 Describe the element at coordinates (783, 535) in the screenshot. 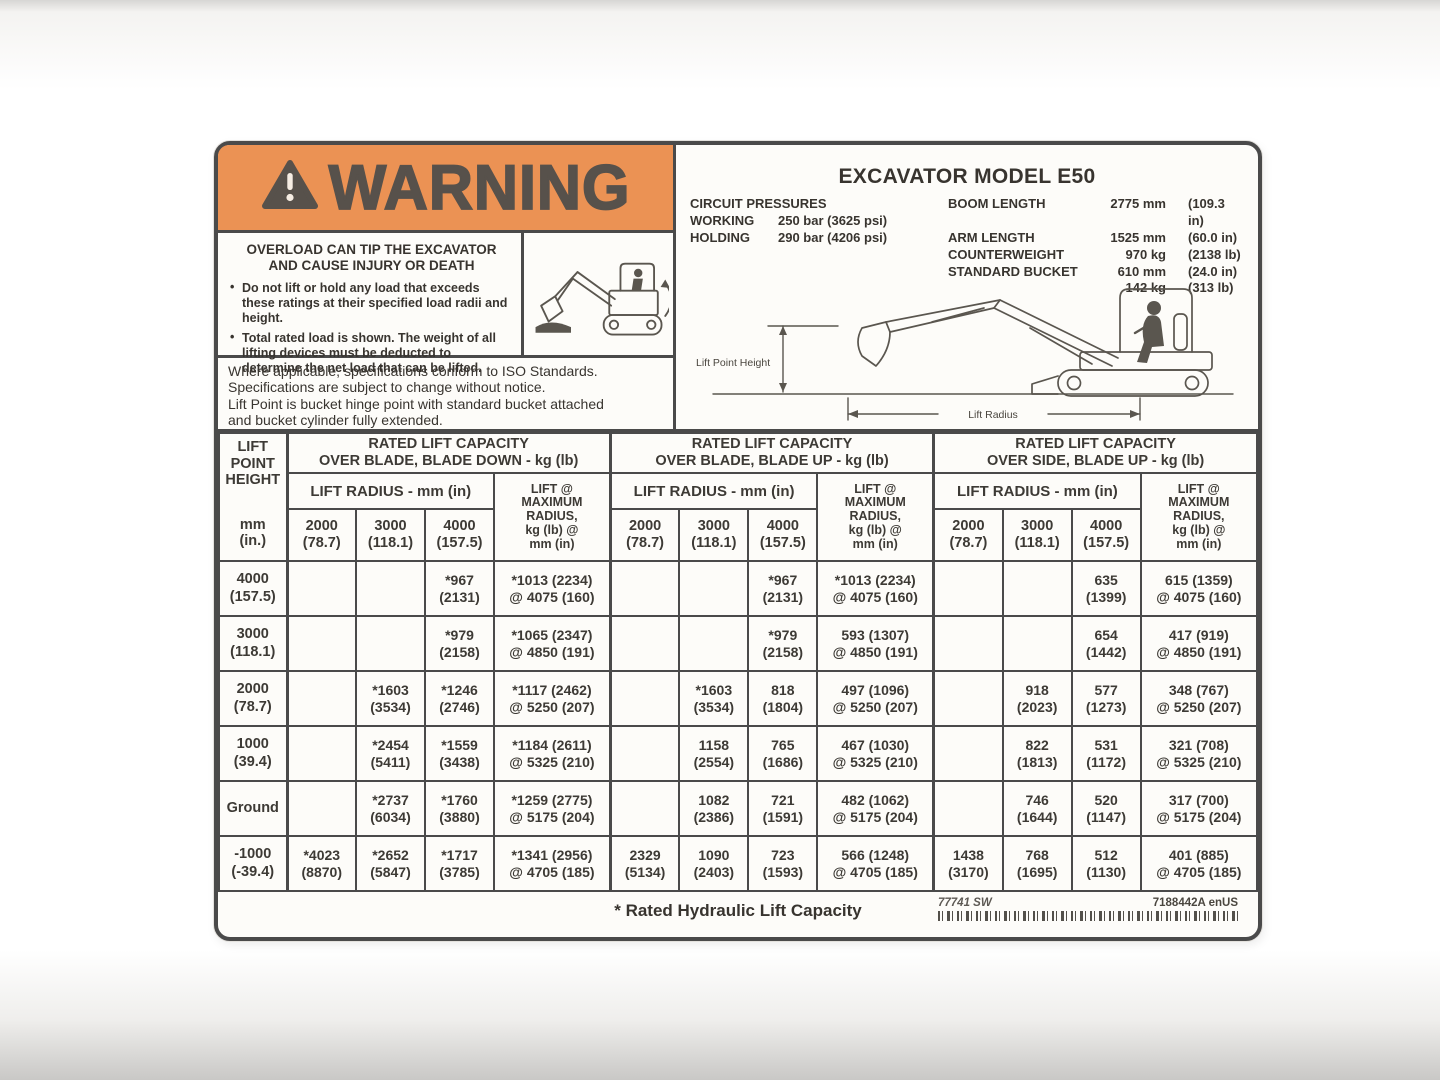

I see `radius-col-header: 4000 (157.5)` at that location.